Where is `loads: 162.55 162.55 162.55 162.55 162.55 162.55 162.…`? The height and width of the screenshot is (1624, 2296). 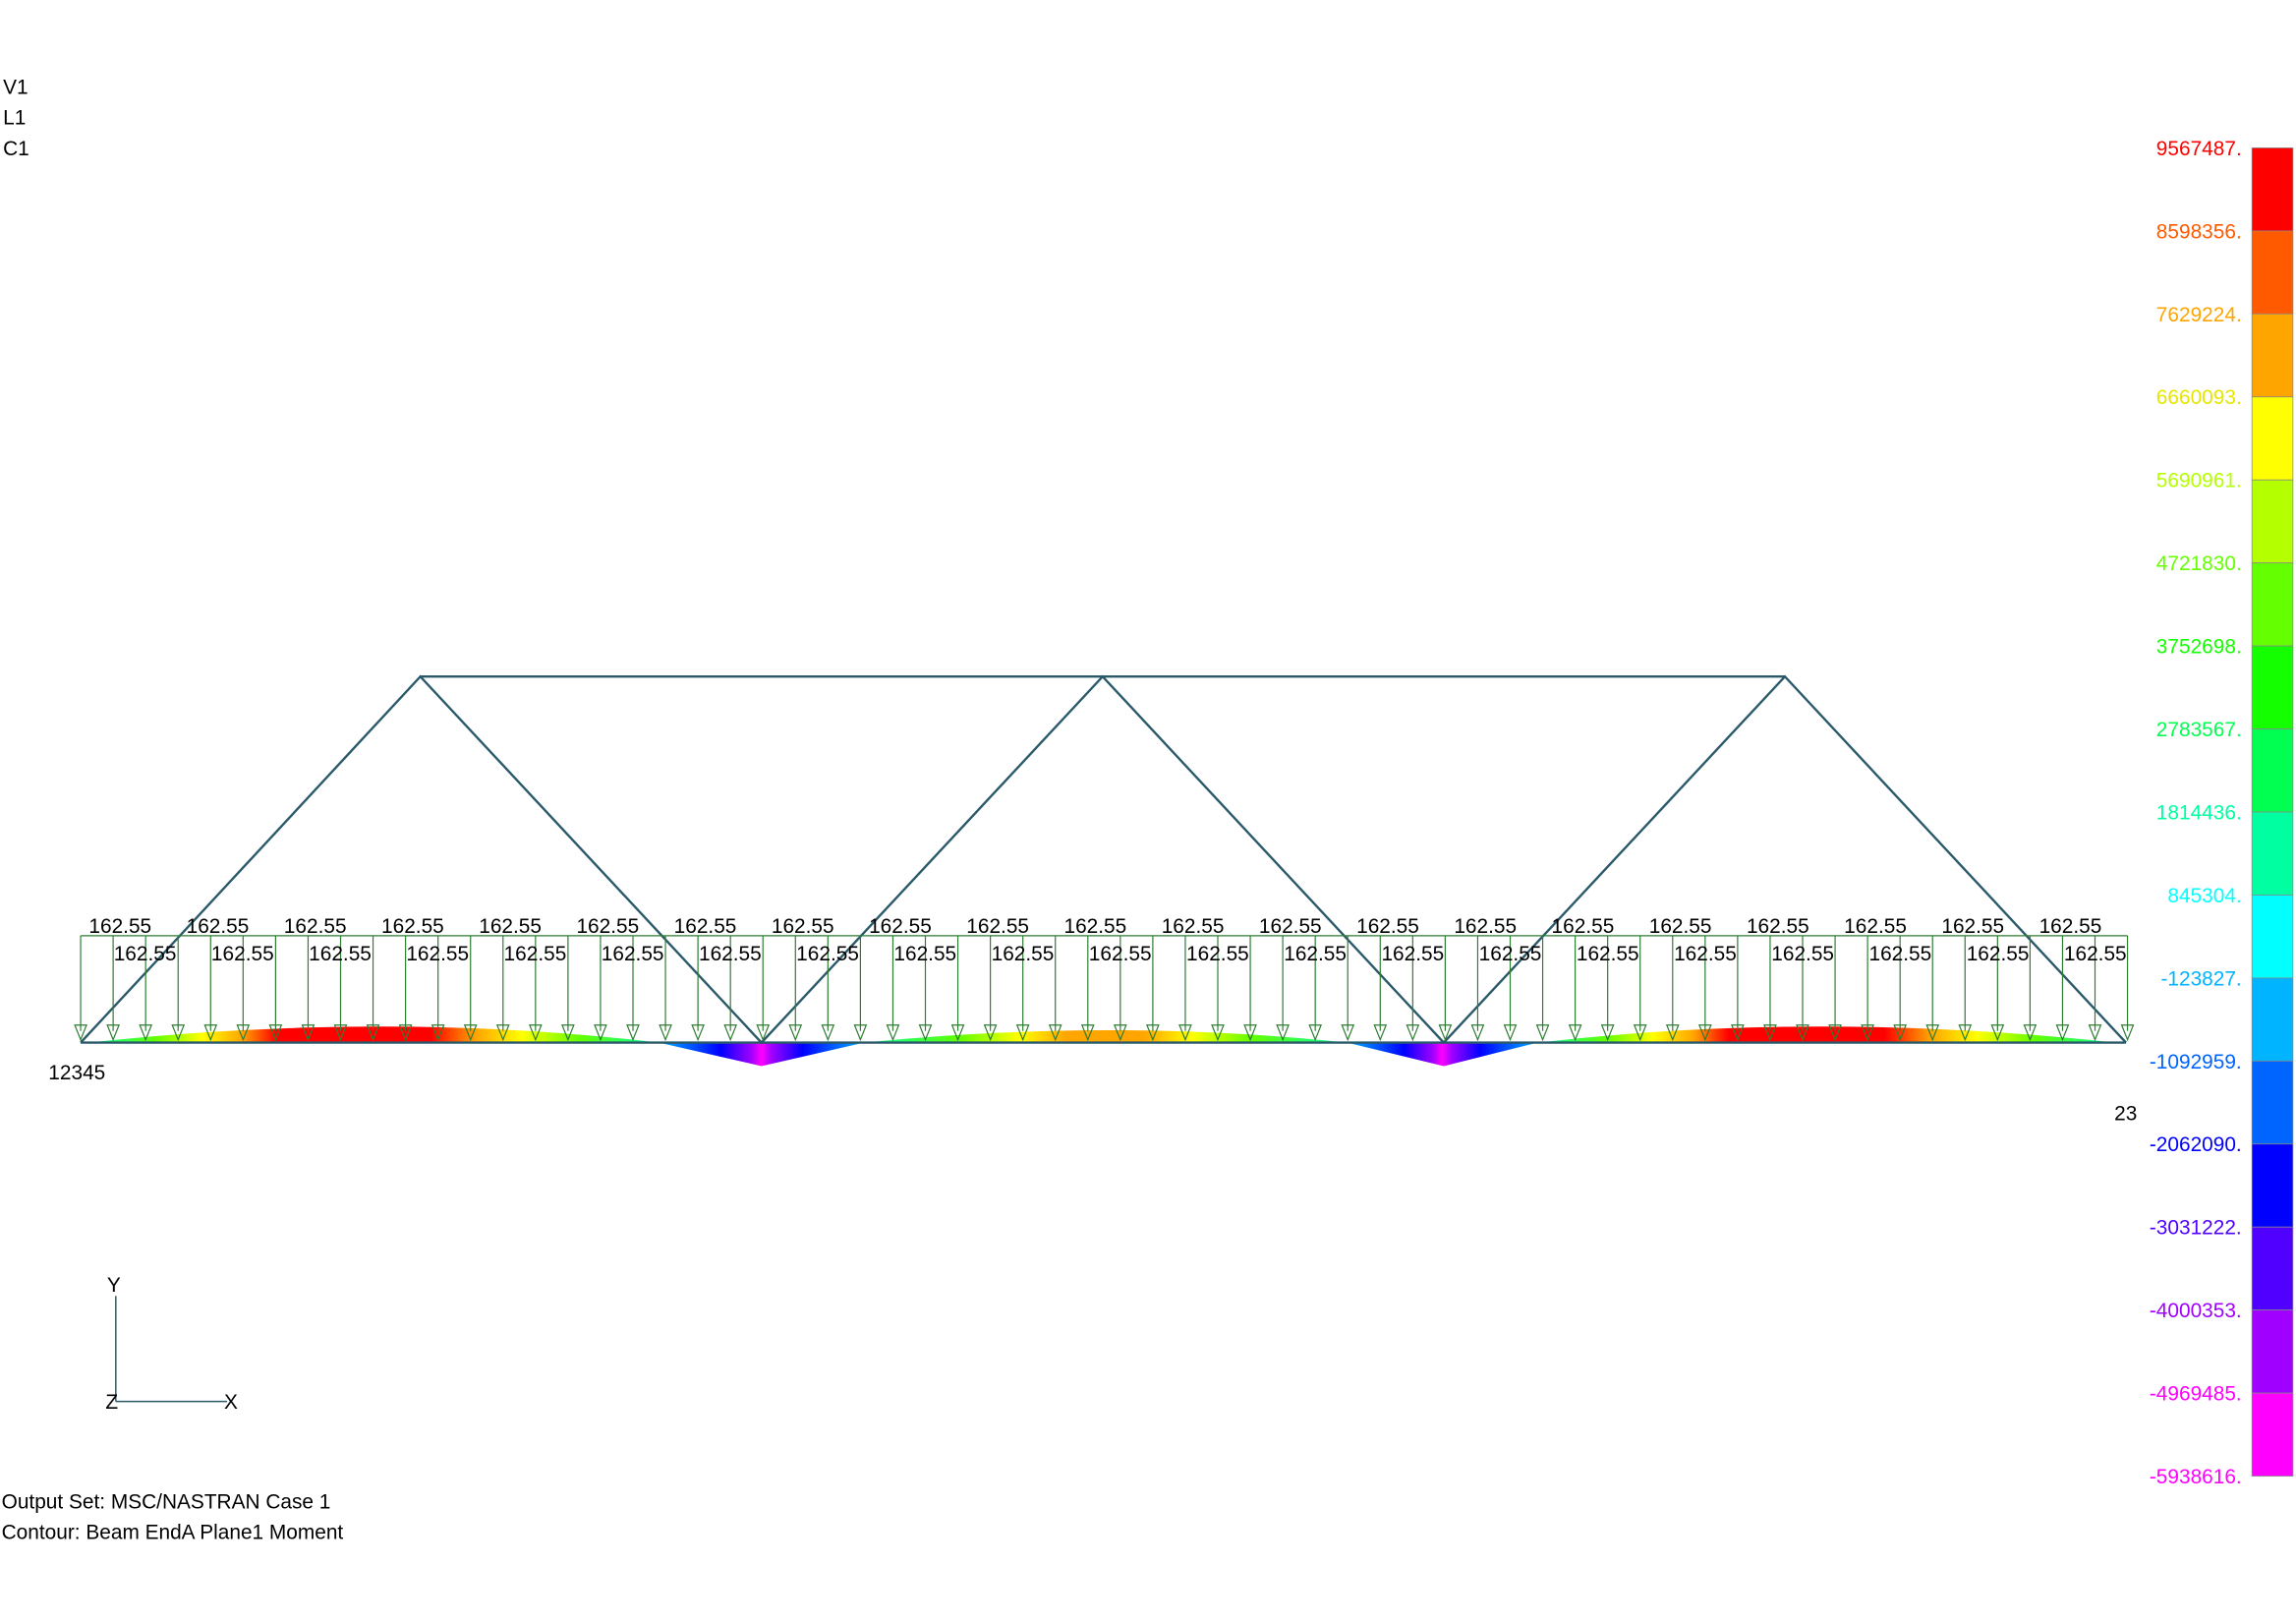 loads: 162.55 162.55 162.55 162.55 162.55 162.55 162.… is located at coordinates (1105, 978).